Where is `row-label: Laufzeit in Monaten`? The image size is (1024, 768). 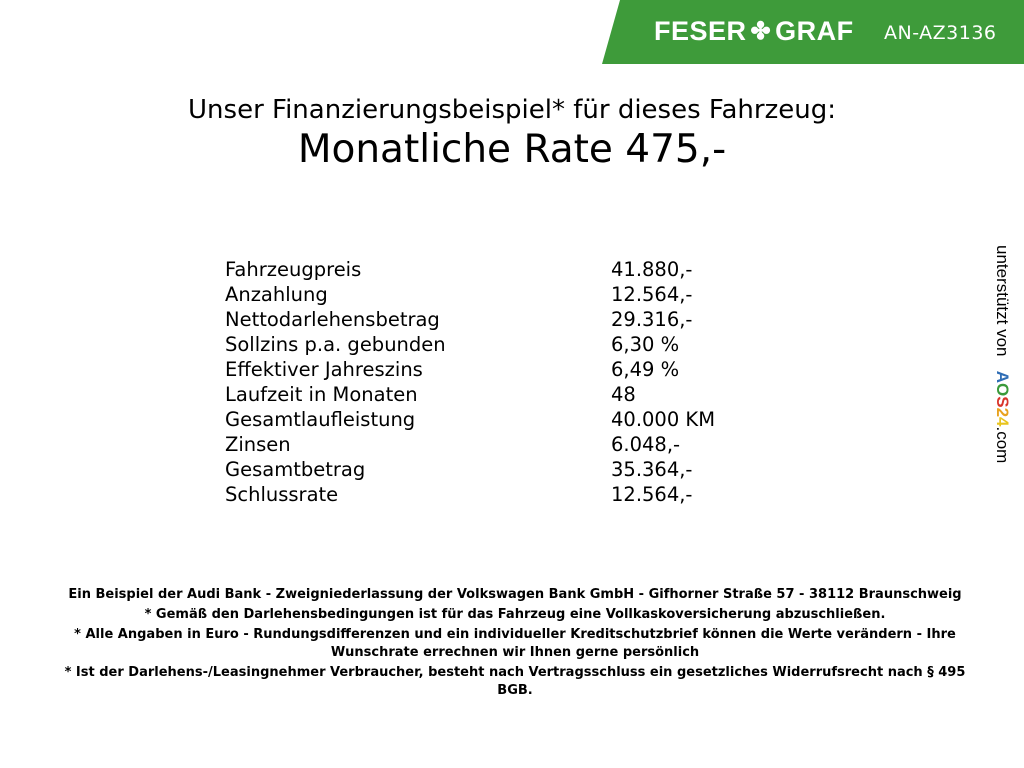
row-label: Laufzeit in Monaten is located at coordinates (321, 394).